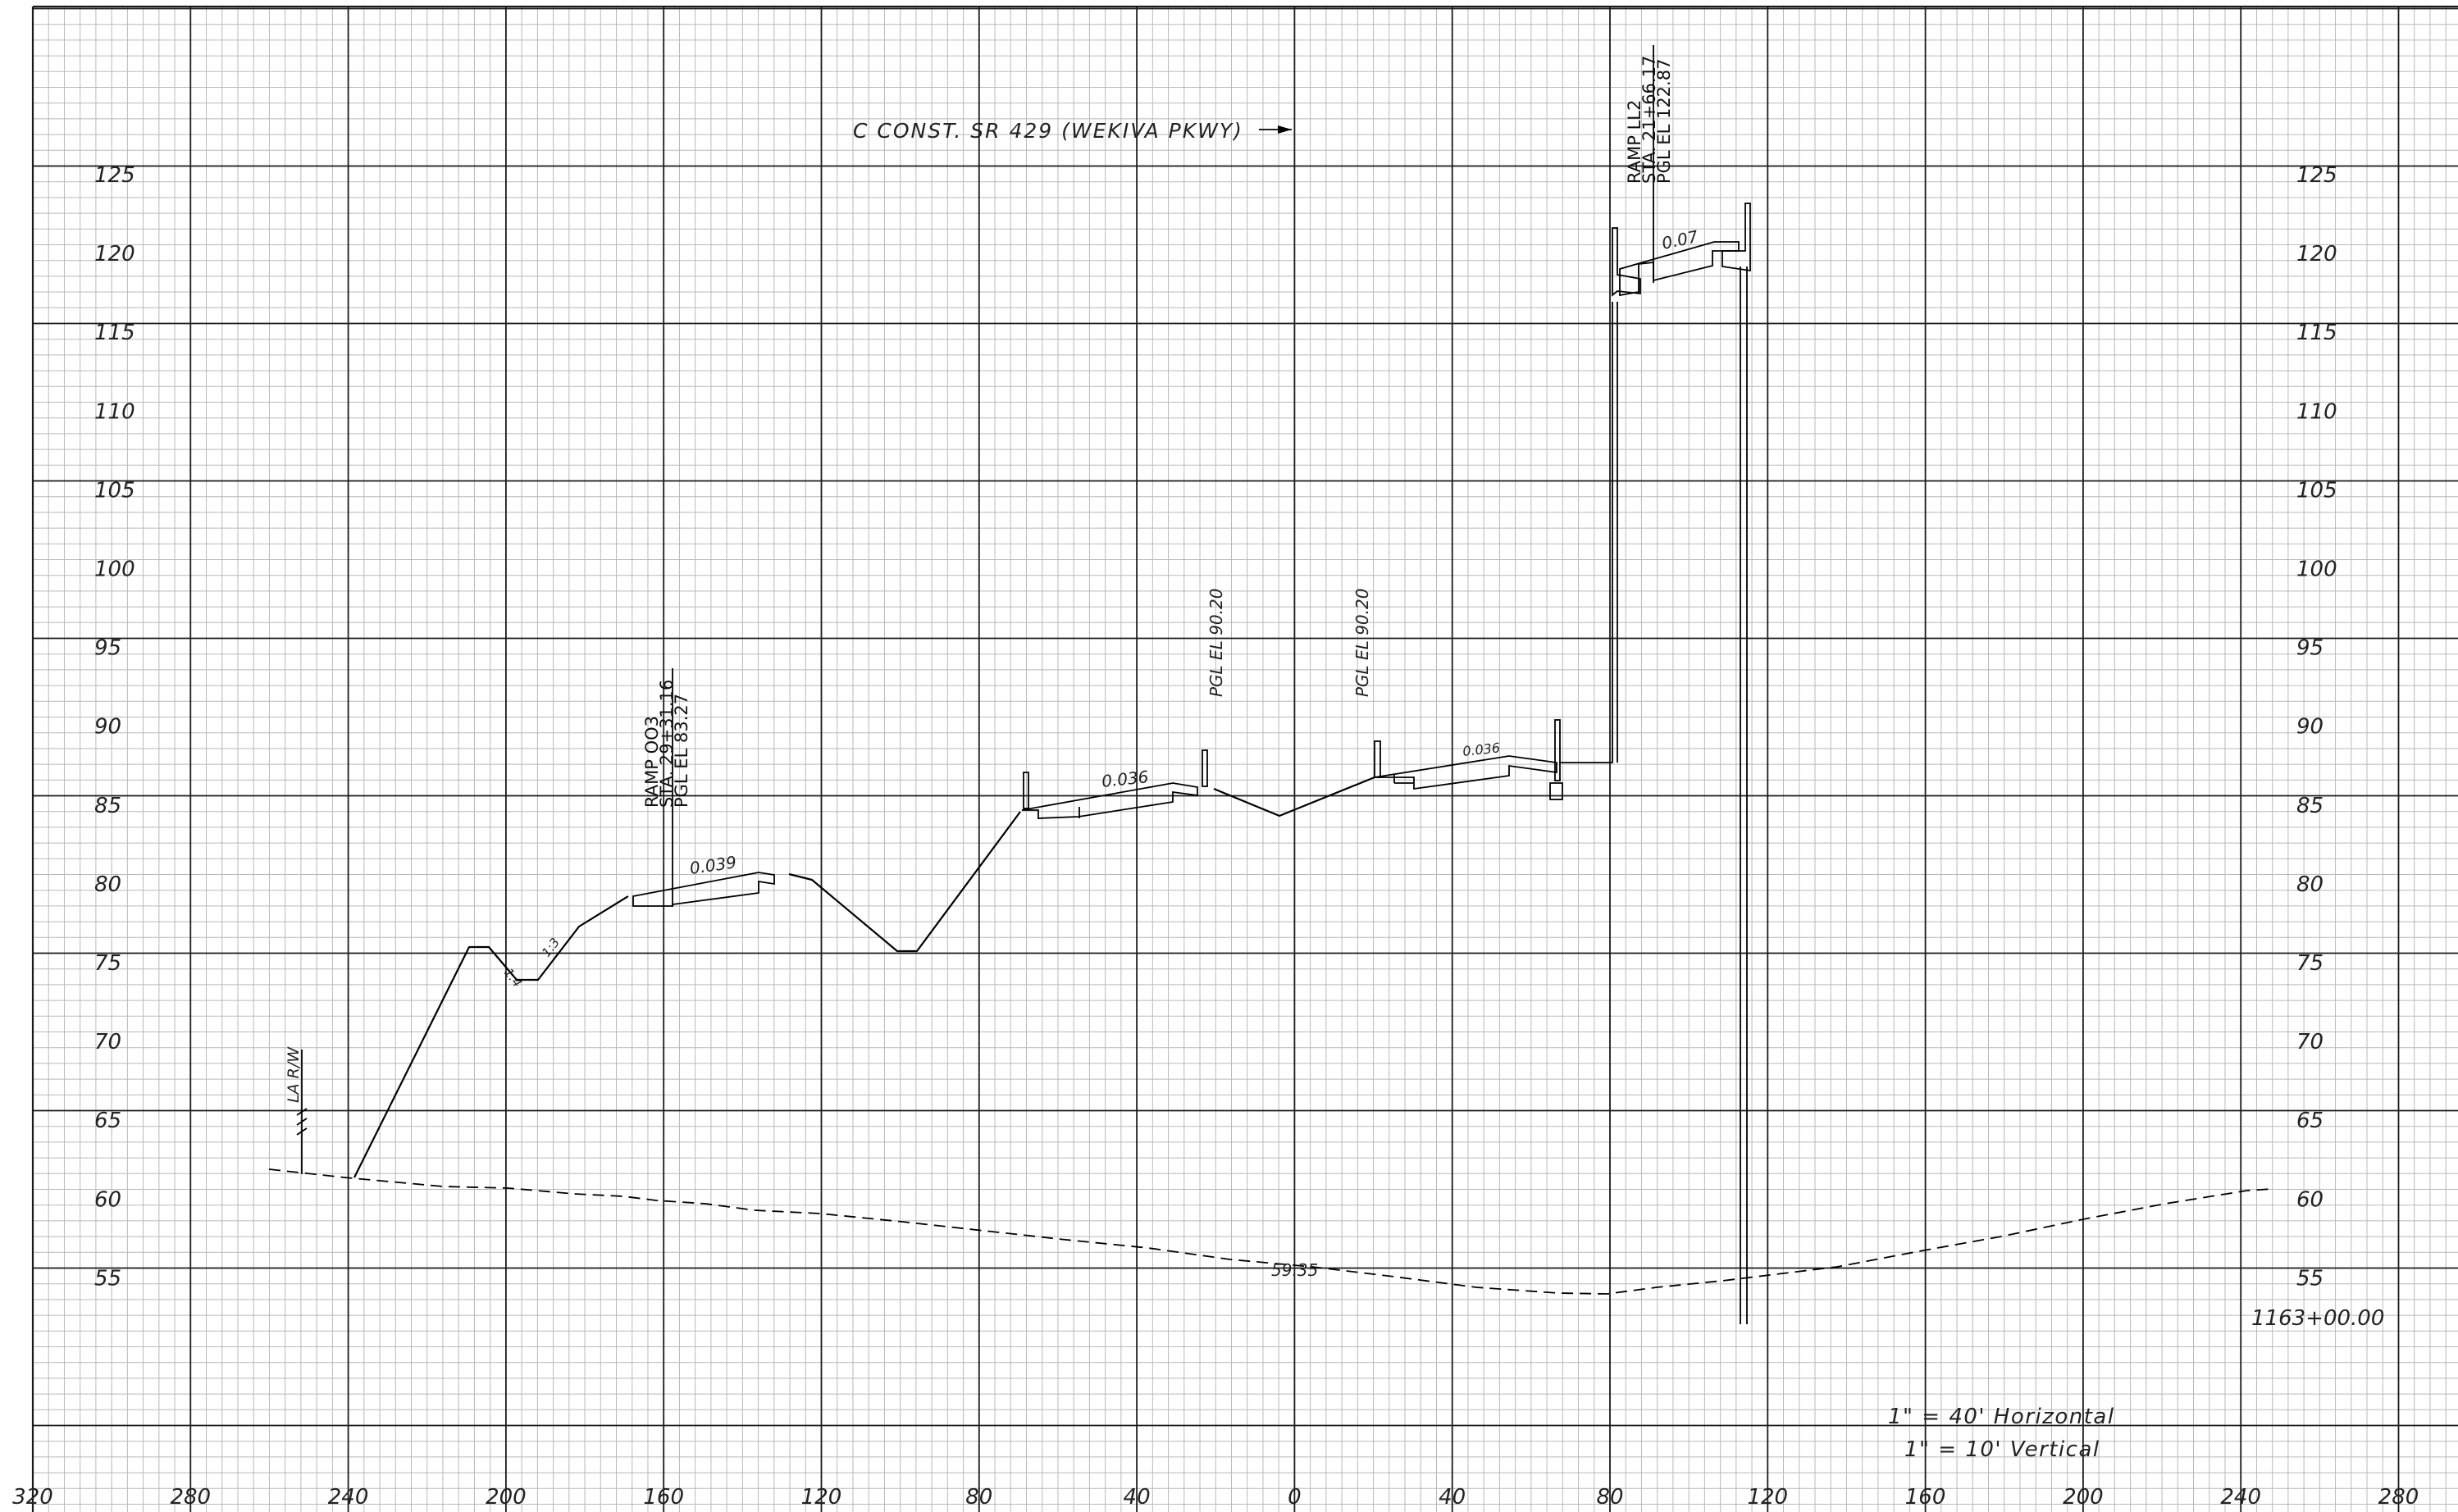 Image resolution: width=2458 pixels, height=1512 pixels. What do you see at coordinates (1294, 1270) in the screenshot?
I see `existing-ground-elev: 59.35` at bounding box center [1294, 1270].